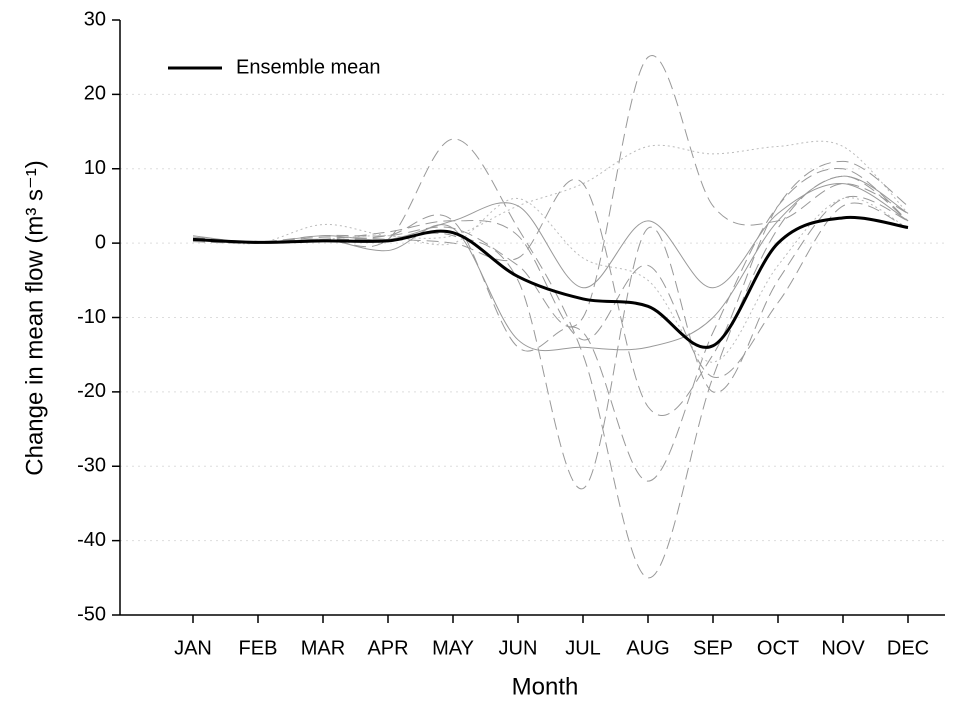 Image resolution: width=961 pixels, height=710 pixels. What do you see at coordinates (91, 466) in the screenshot?
I see `y-tick-label: -30` at bounding box center [91, 466].